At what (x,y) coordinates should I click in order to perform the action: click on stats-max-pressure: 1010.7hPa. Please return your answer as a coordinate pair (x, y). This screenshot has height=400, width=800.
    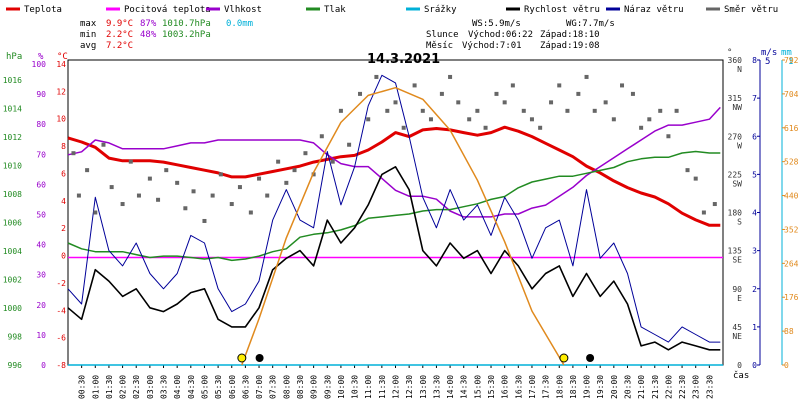
    Looking at the image, I should click on (186, 24).